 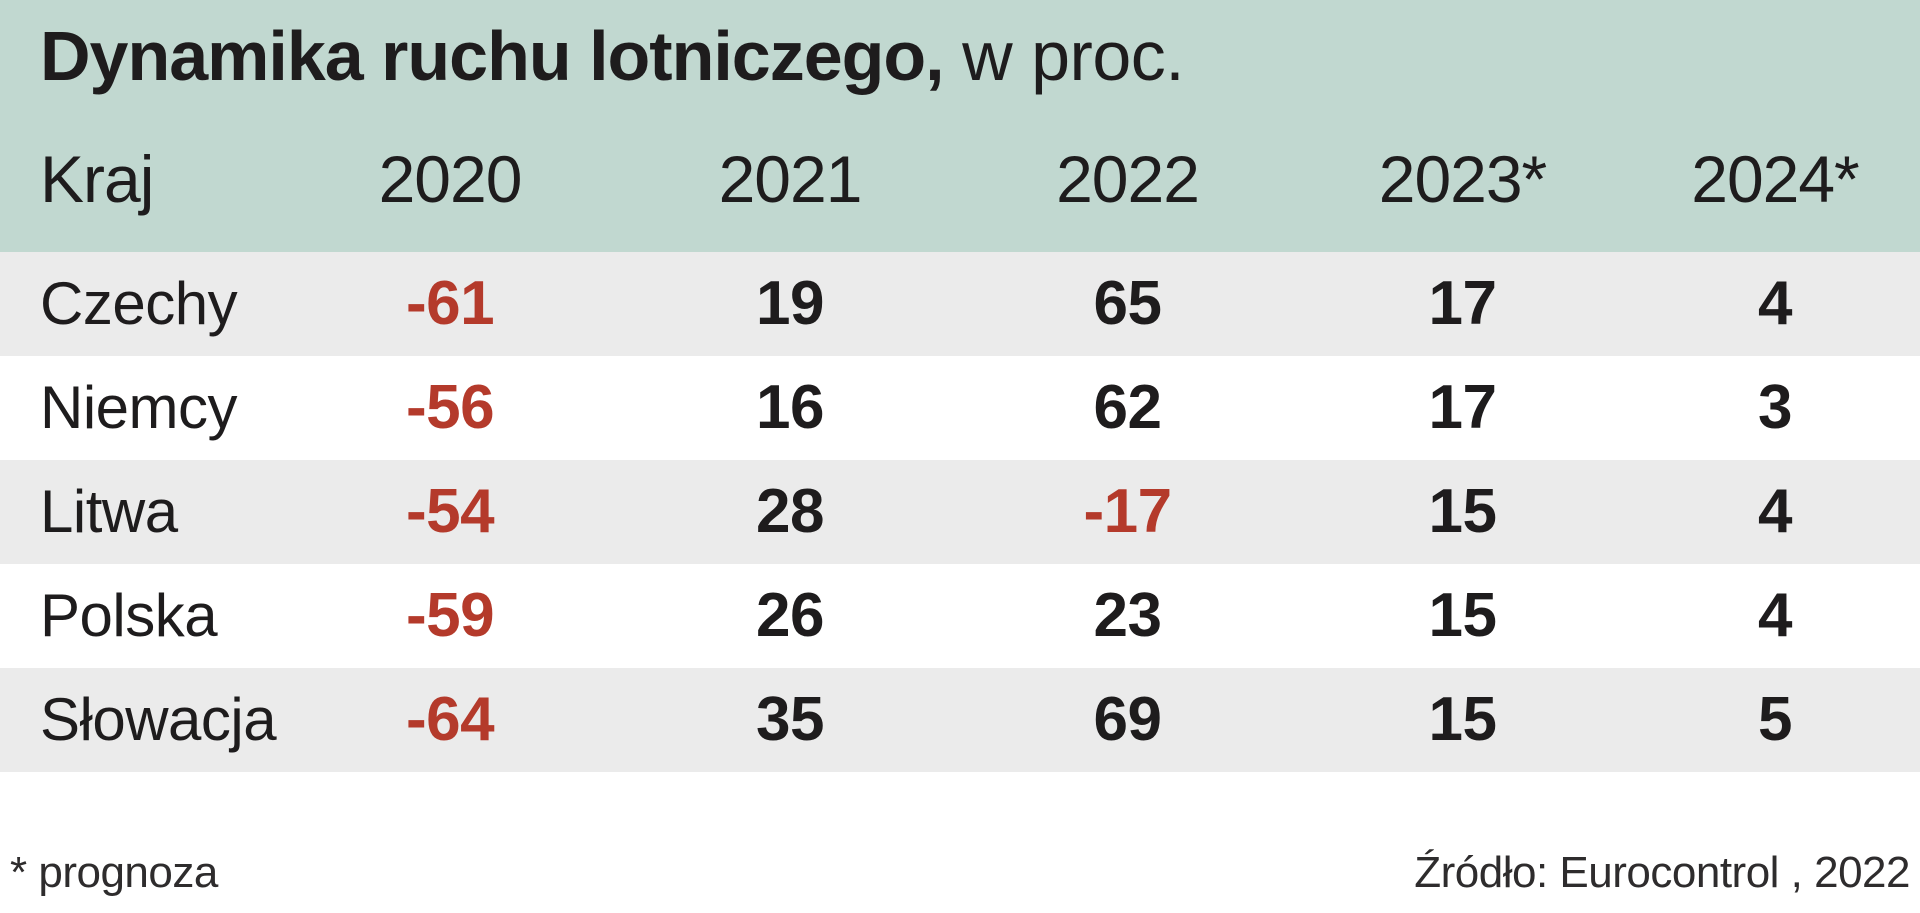 I want to click on value-cell: 23, so click(x=1127, y=615).